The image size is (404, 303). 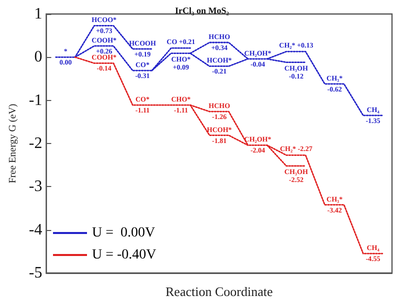 I want to click on y-tick-label: -3, so click(x=35, y=187).